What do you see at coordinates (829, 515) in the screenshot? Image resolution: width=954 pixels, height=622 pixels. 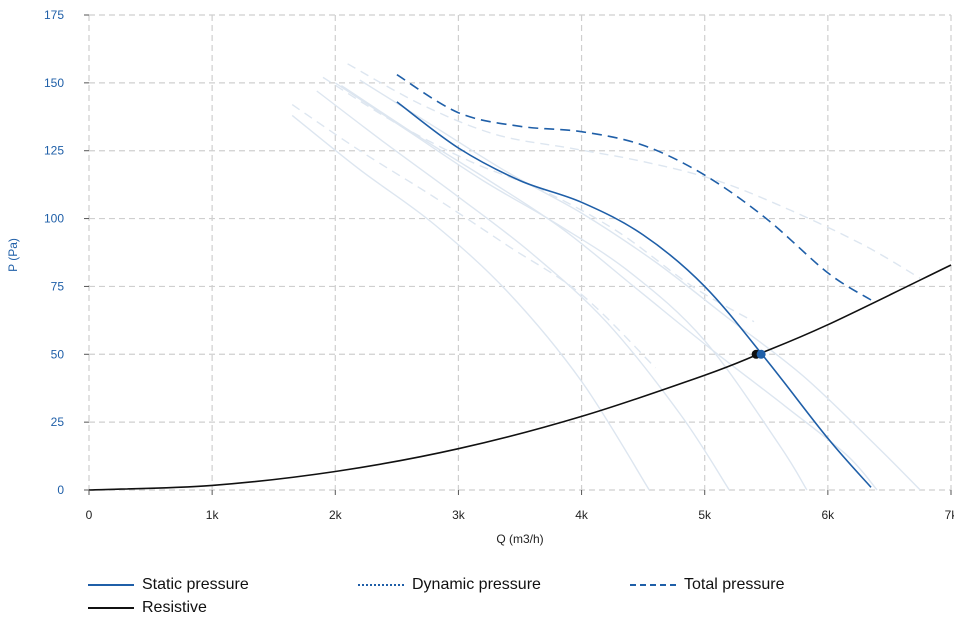 I see `x-tick-label-6: 6k` at bounding box center [829, 515].